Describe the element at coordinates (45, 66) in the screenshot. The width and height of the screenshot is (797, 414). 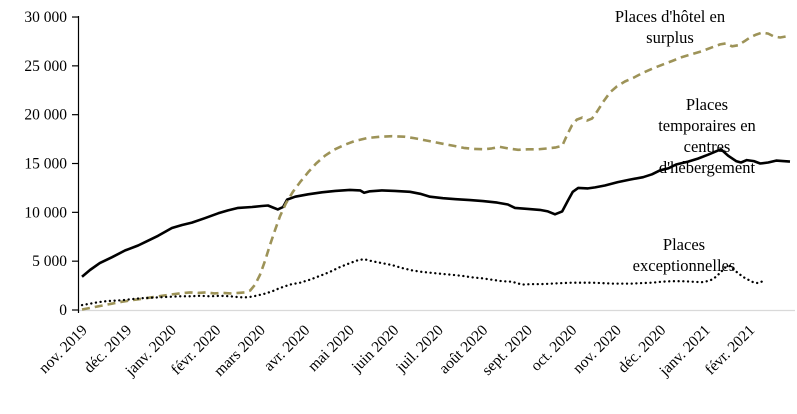
I see `y-tick-label: 25 000` at that location.